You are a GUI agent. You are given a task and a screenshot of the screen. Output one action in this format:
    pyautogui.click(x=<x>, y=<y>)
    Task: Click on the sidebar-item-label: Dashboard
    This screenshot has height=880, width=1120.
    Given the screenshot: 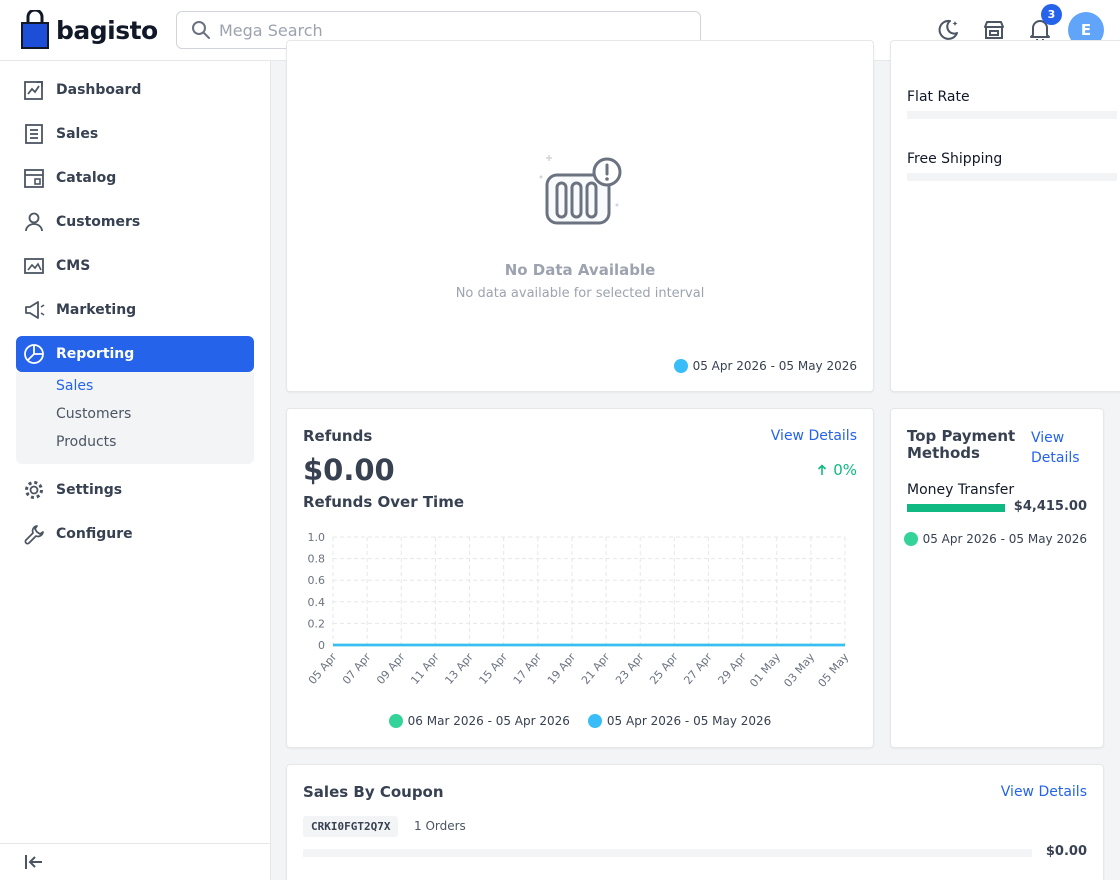 What is the action you would take?
    pyautogui.click(x=99, y=90)
    